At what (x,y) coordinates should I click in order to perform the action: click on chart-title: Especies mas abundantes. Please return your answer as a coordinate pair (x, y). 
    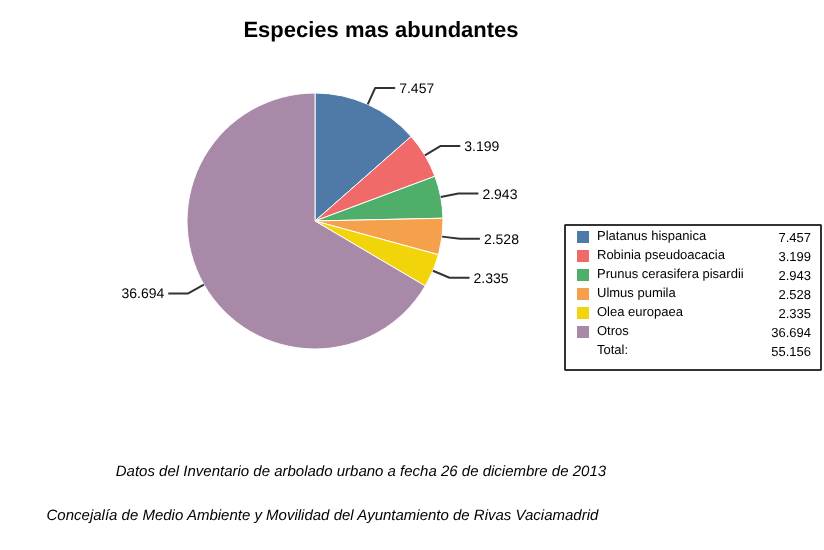
    Looking at the image, I should click on (381, 31).